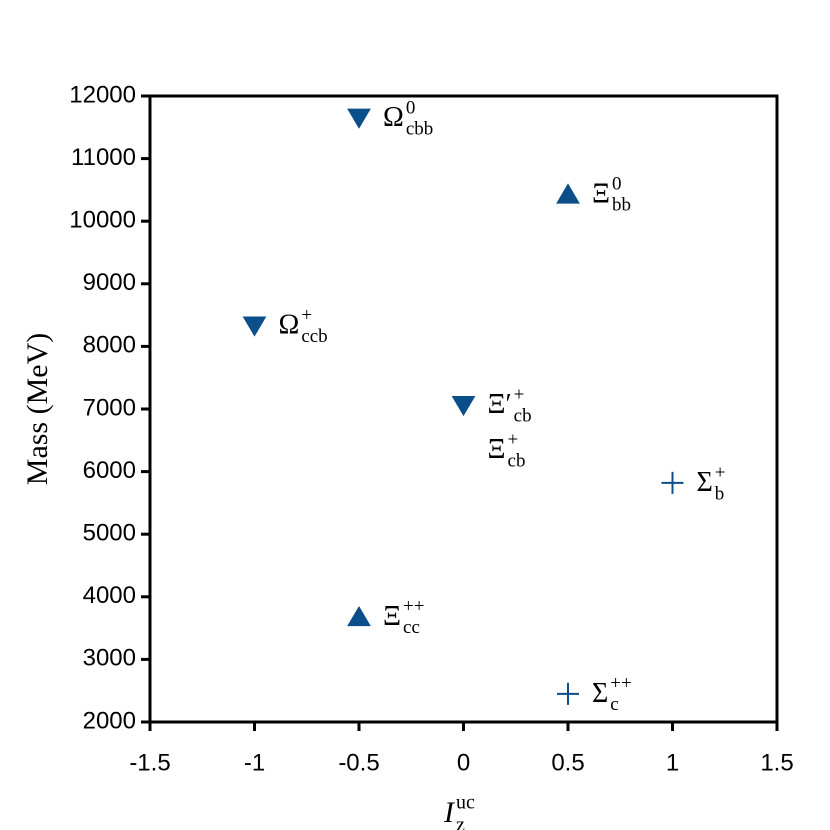 The height and width of the screenshot is (830, 830). I want to click on y-tick-label: 8000, so click(109, 345).